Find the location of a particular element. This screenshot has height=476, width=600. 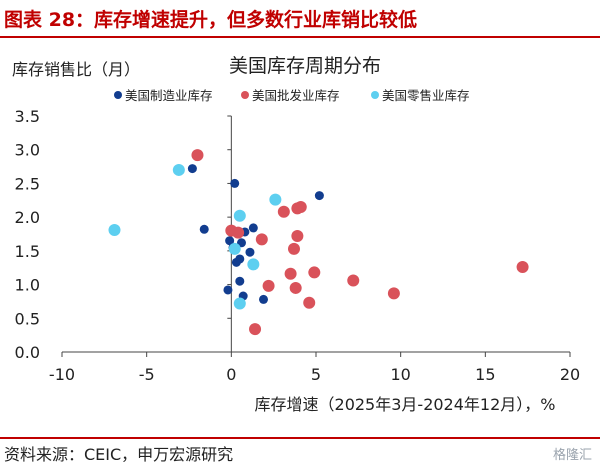

figure-header: 图表 28：库存增速提升，但多数行业库销比较低 is located at coordinates (300, 18).